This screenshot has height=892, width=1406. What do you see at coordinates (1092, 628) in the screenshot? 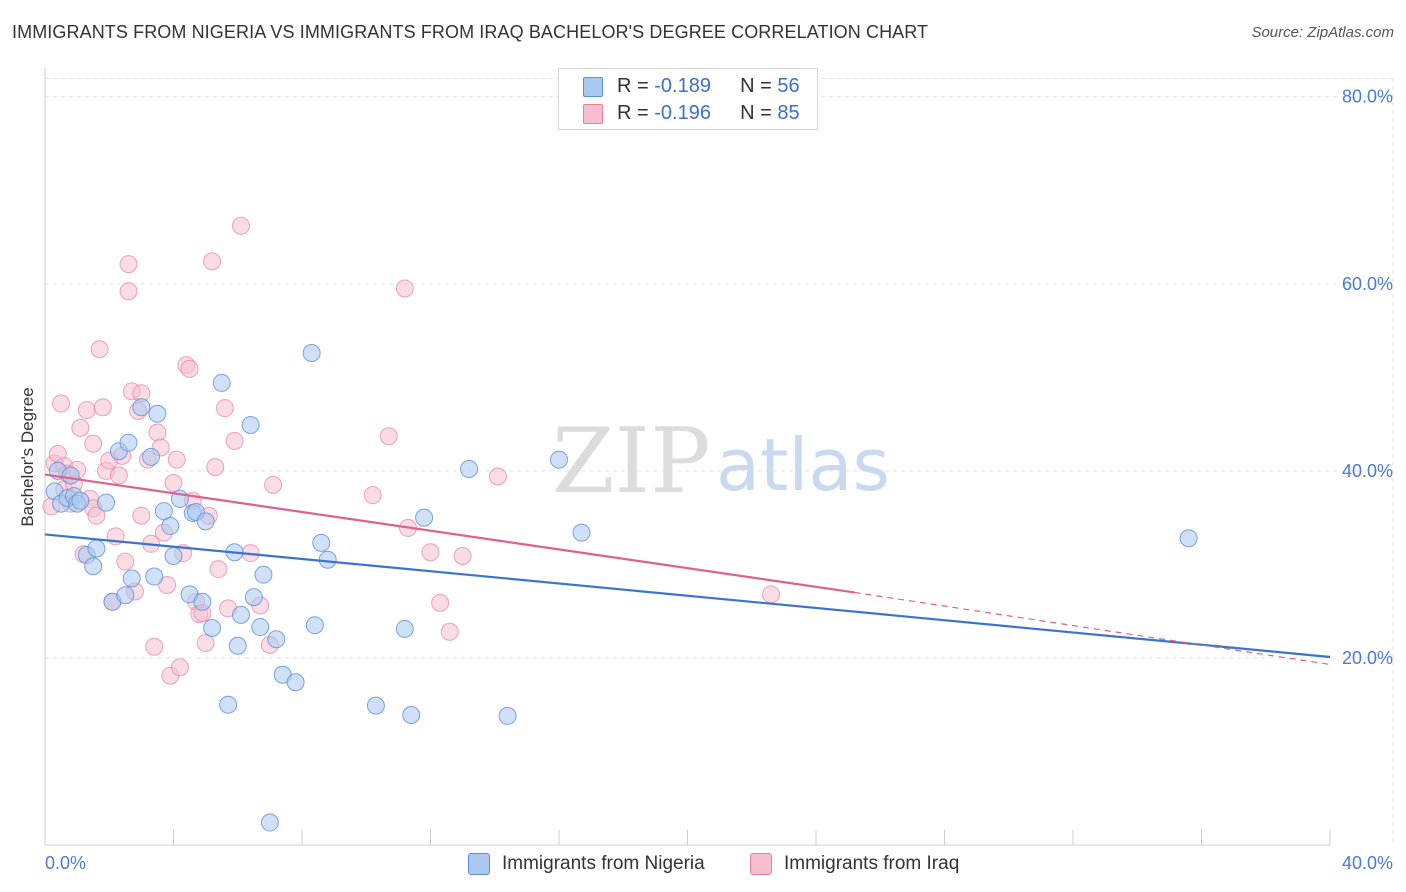
I see `iraq-trendline-extension` at bounding box center [1092, 628].